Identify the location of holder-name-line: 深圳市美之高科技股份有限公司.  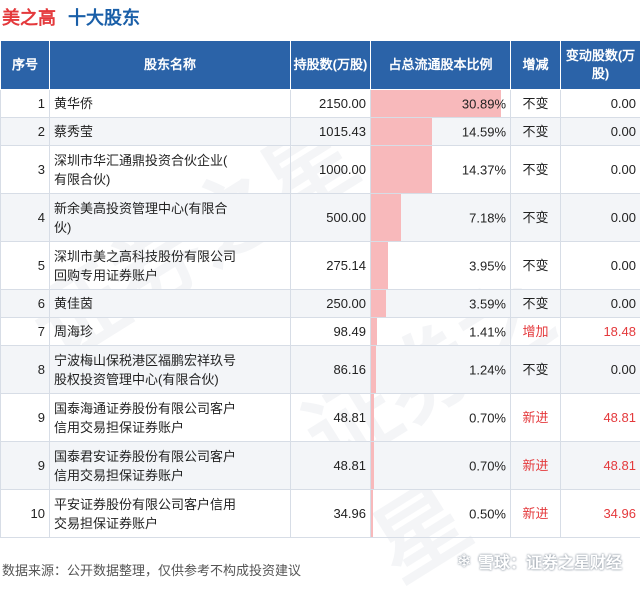
(170, 256).